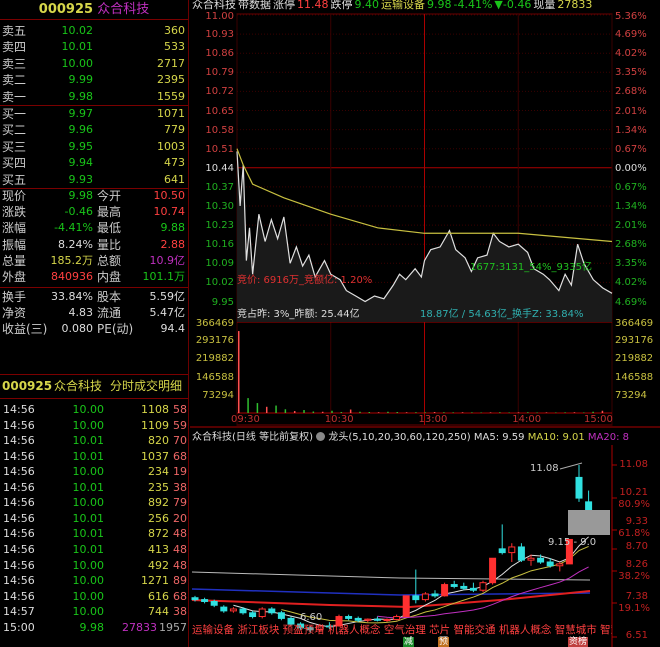 The height and width of the screenshot is (647, 660). I want to click on bid-row: 买四 9.94 473, so click(94, 163).